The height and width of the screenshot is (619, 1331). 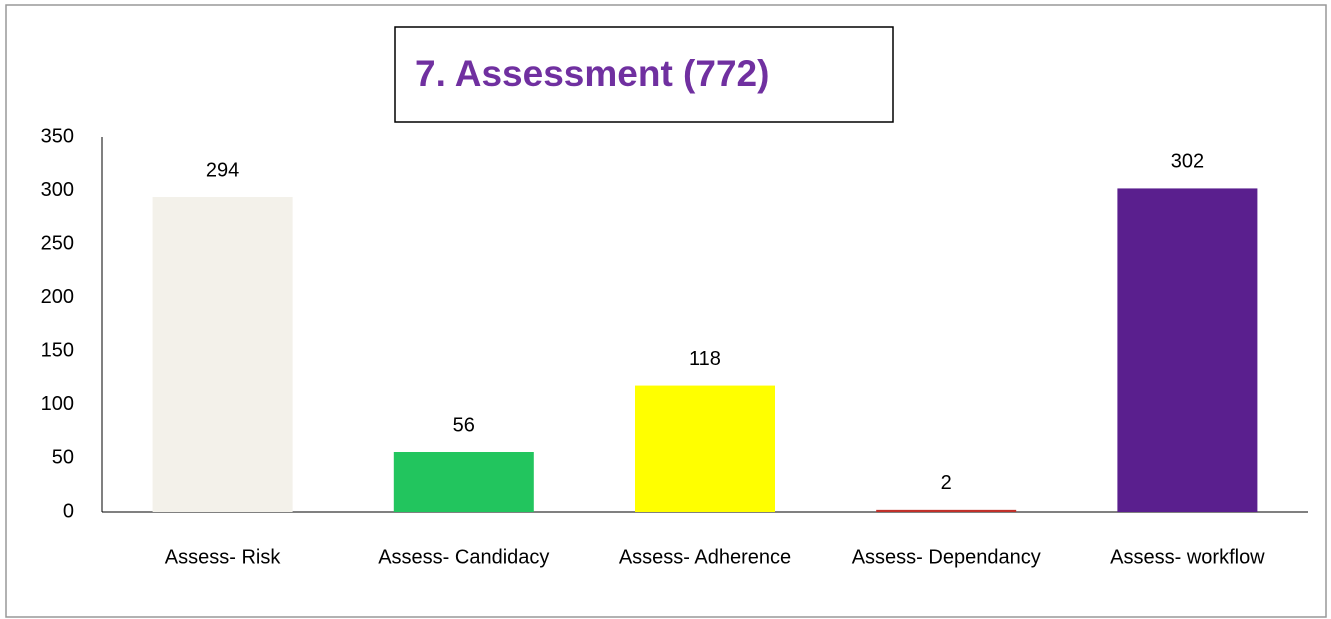 What do you see at coordinates (57, 190) in the screenshot?
I see `y-tick-label: 300` at bounding box center [57, 190].